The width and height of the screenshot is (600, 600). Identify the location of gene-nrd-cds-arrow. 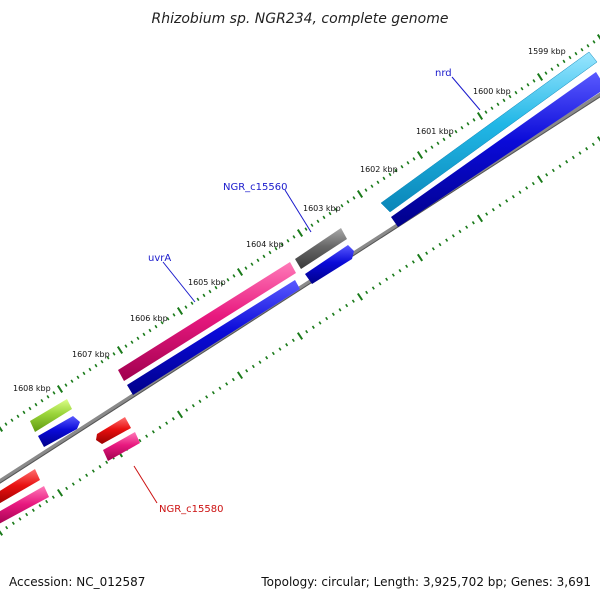
(495, 149).